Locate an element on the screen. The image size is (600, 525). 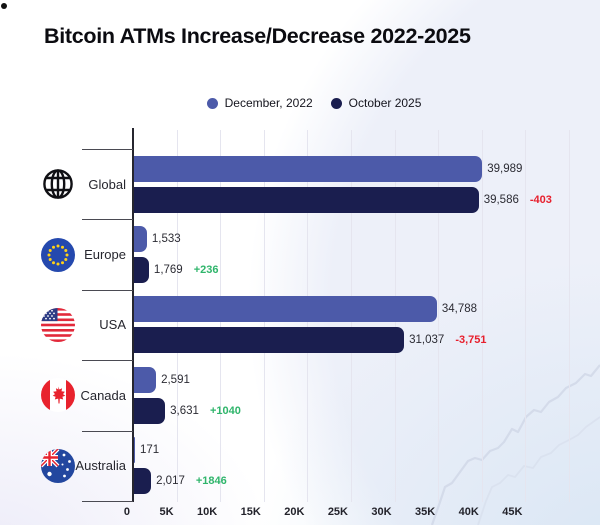
trend-line-decoration is located at coordinates (515, 444).